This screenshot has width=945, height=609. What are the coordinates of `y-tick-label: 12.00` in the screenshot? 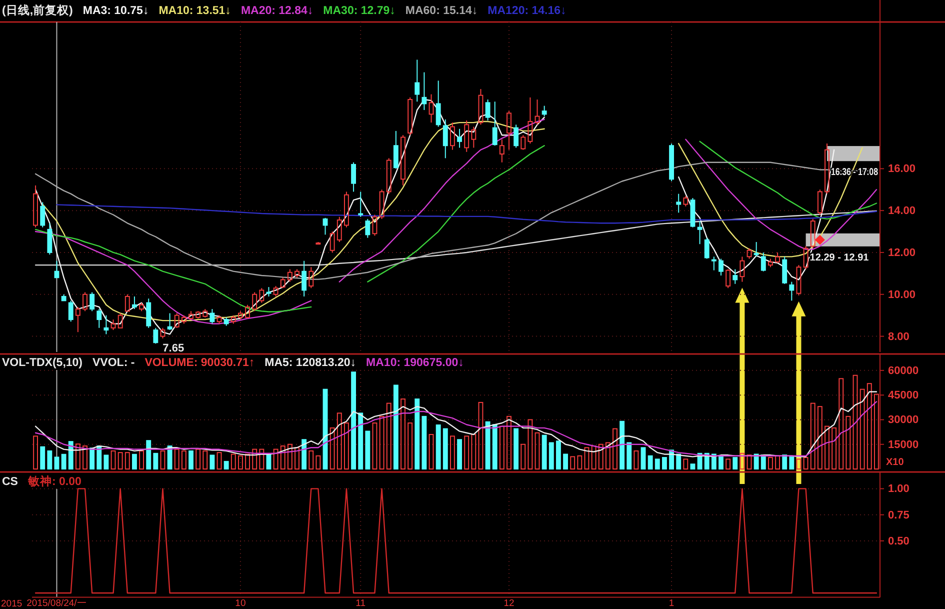 It's located at (902, 252).